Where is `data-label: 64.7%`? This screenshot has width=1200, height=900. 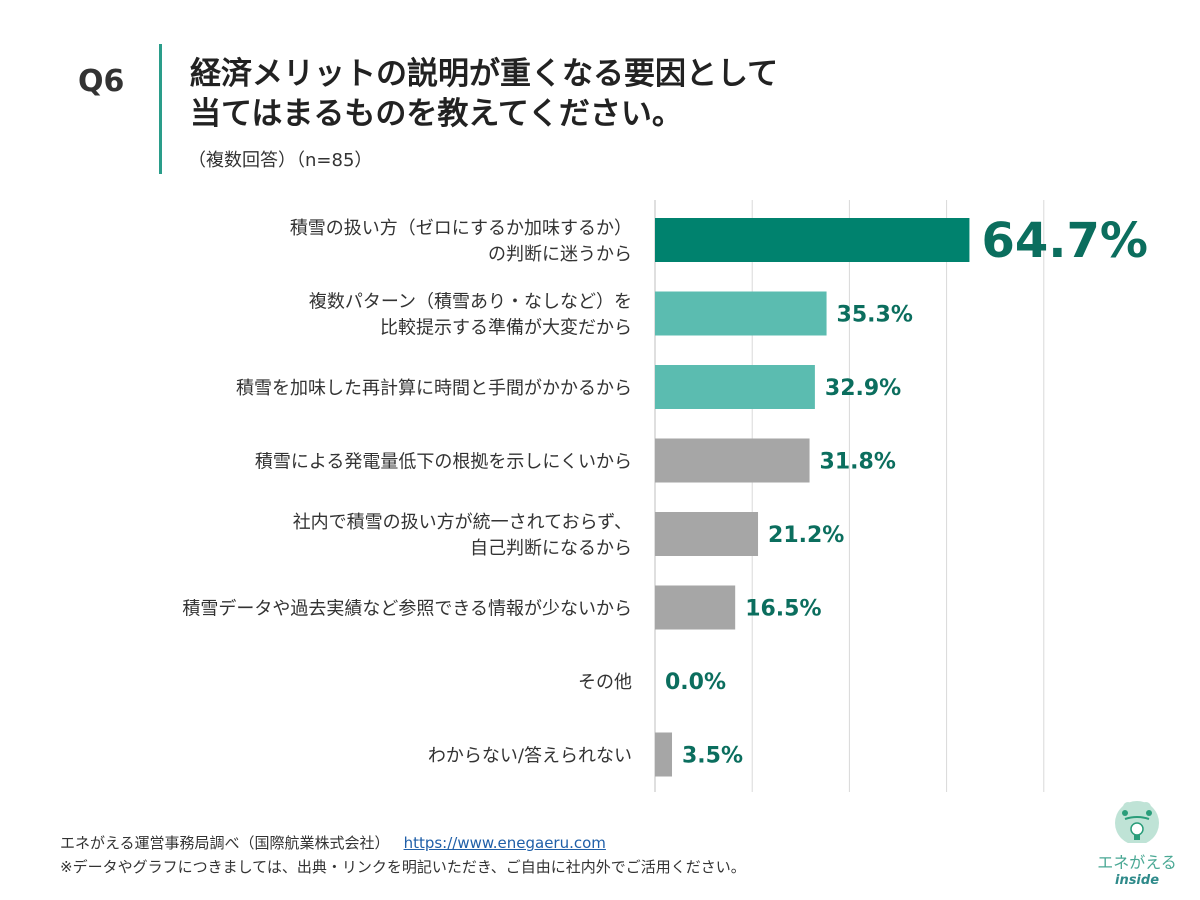 data-label: 64.7% is located at coordinates (1064, 241).